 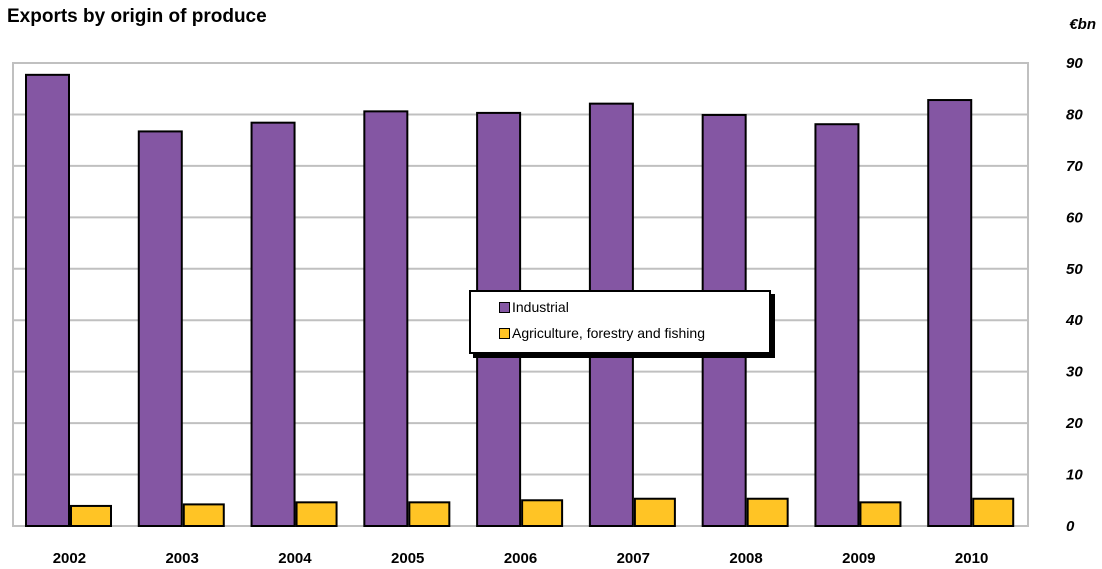 What do you see at coordinates (1074, 63) in the screenshot?
I see `y-tick-label-90: 90` at bounding box center [1074, 63].